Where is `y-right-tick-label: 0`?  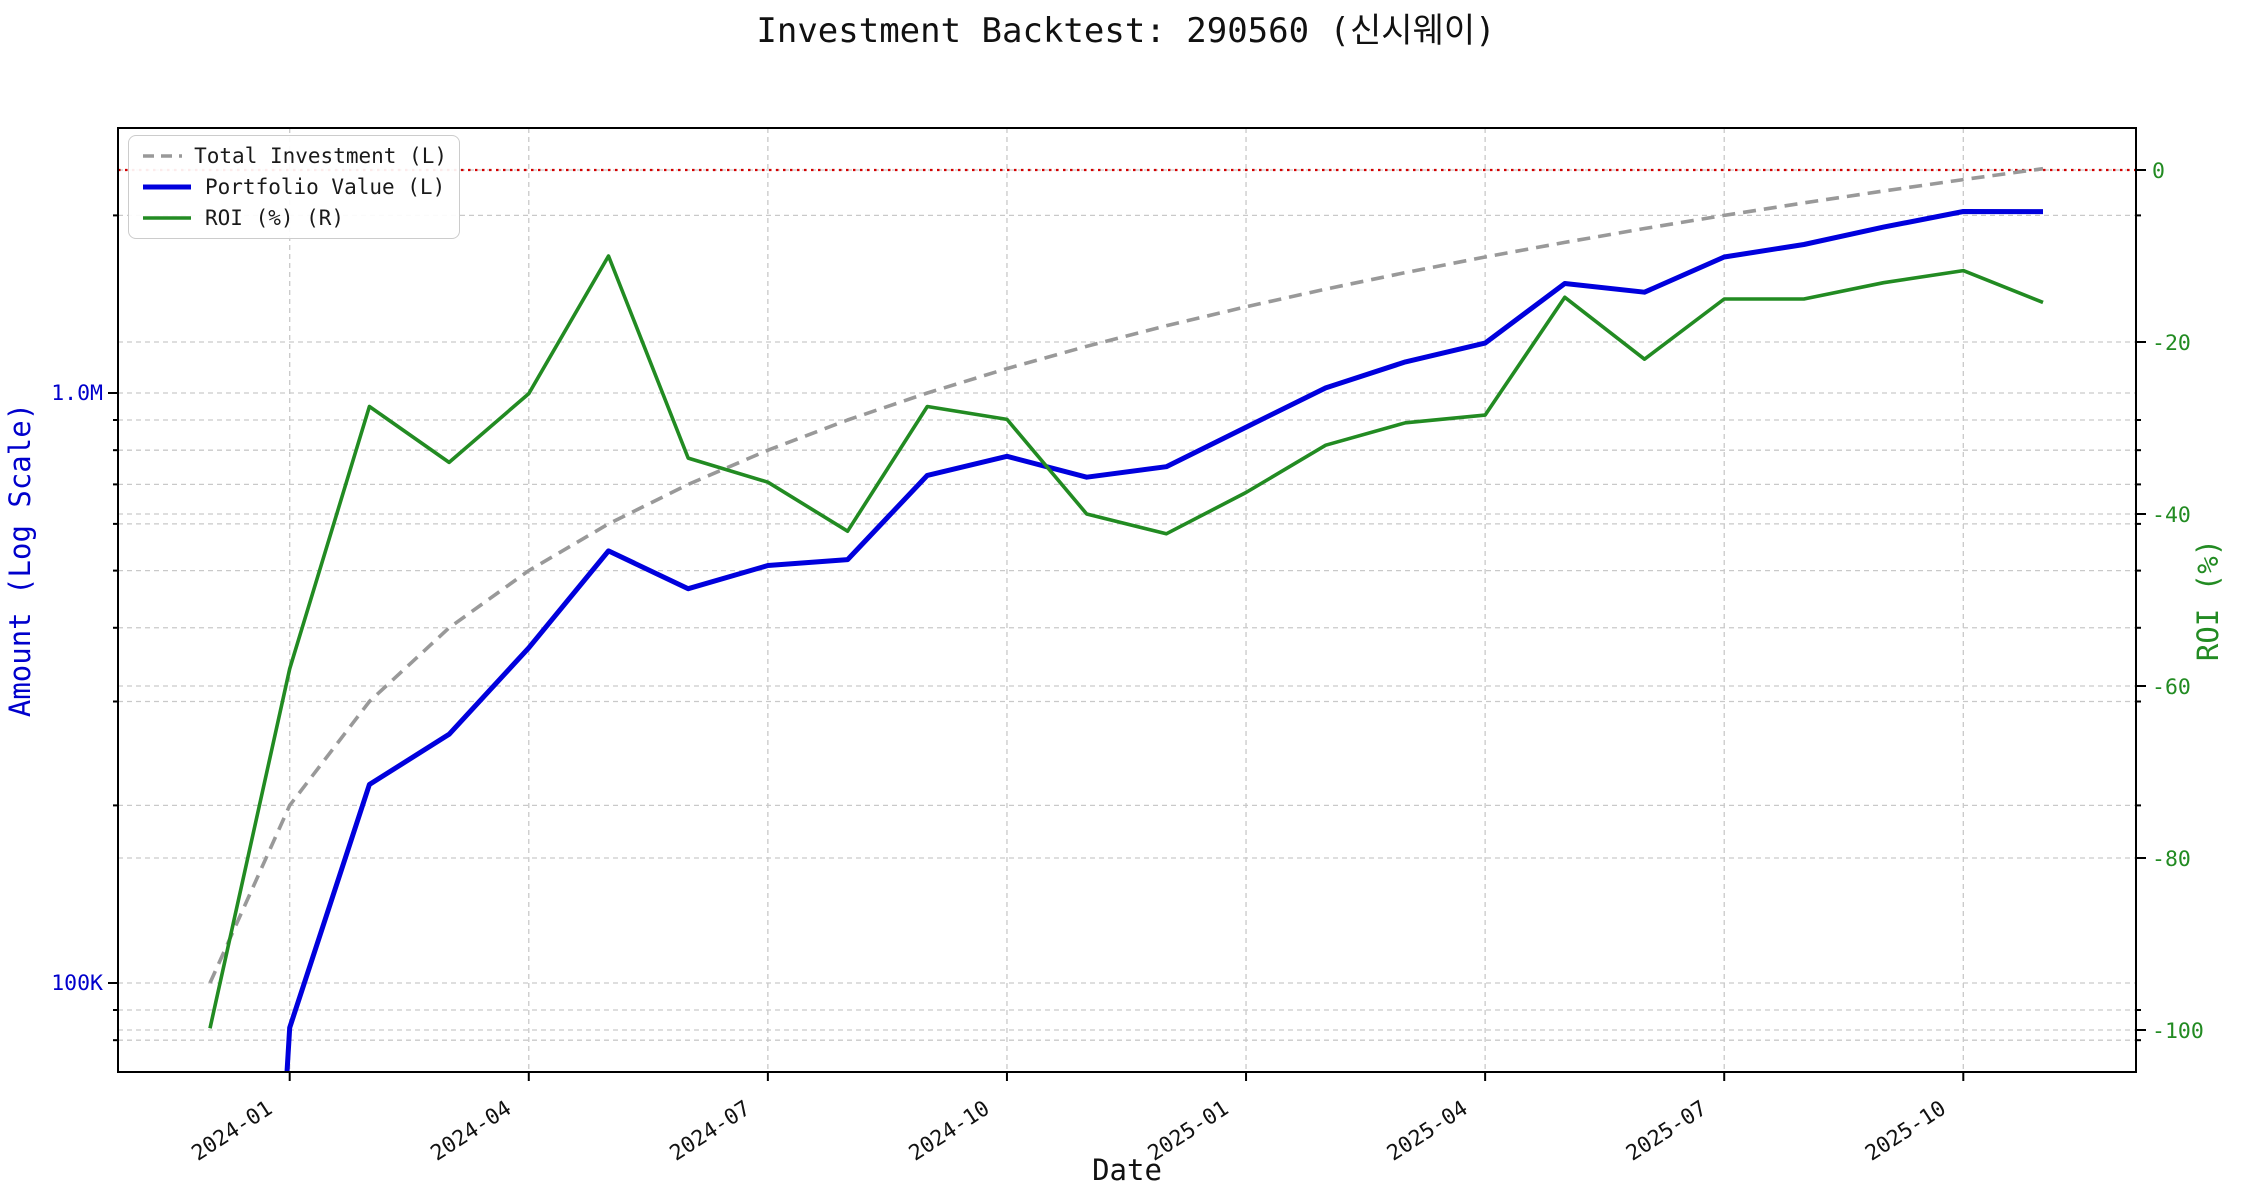 y-right-tick-label: 0 is located at coordinates (2158, 171).